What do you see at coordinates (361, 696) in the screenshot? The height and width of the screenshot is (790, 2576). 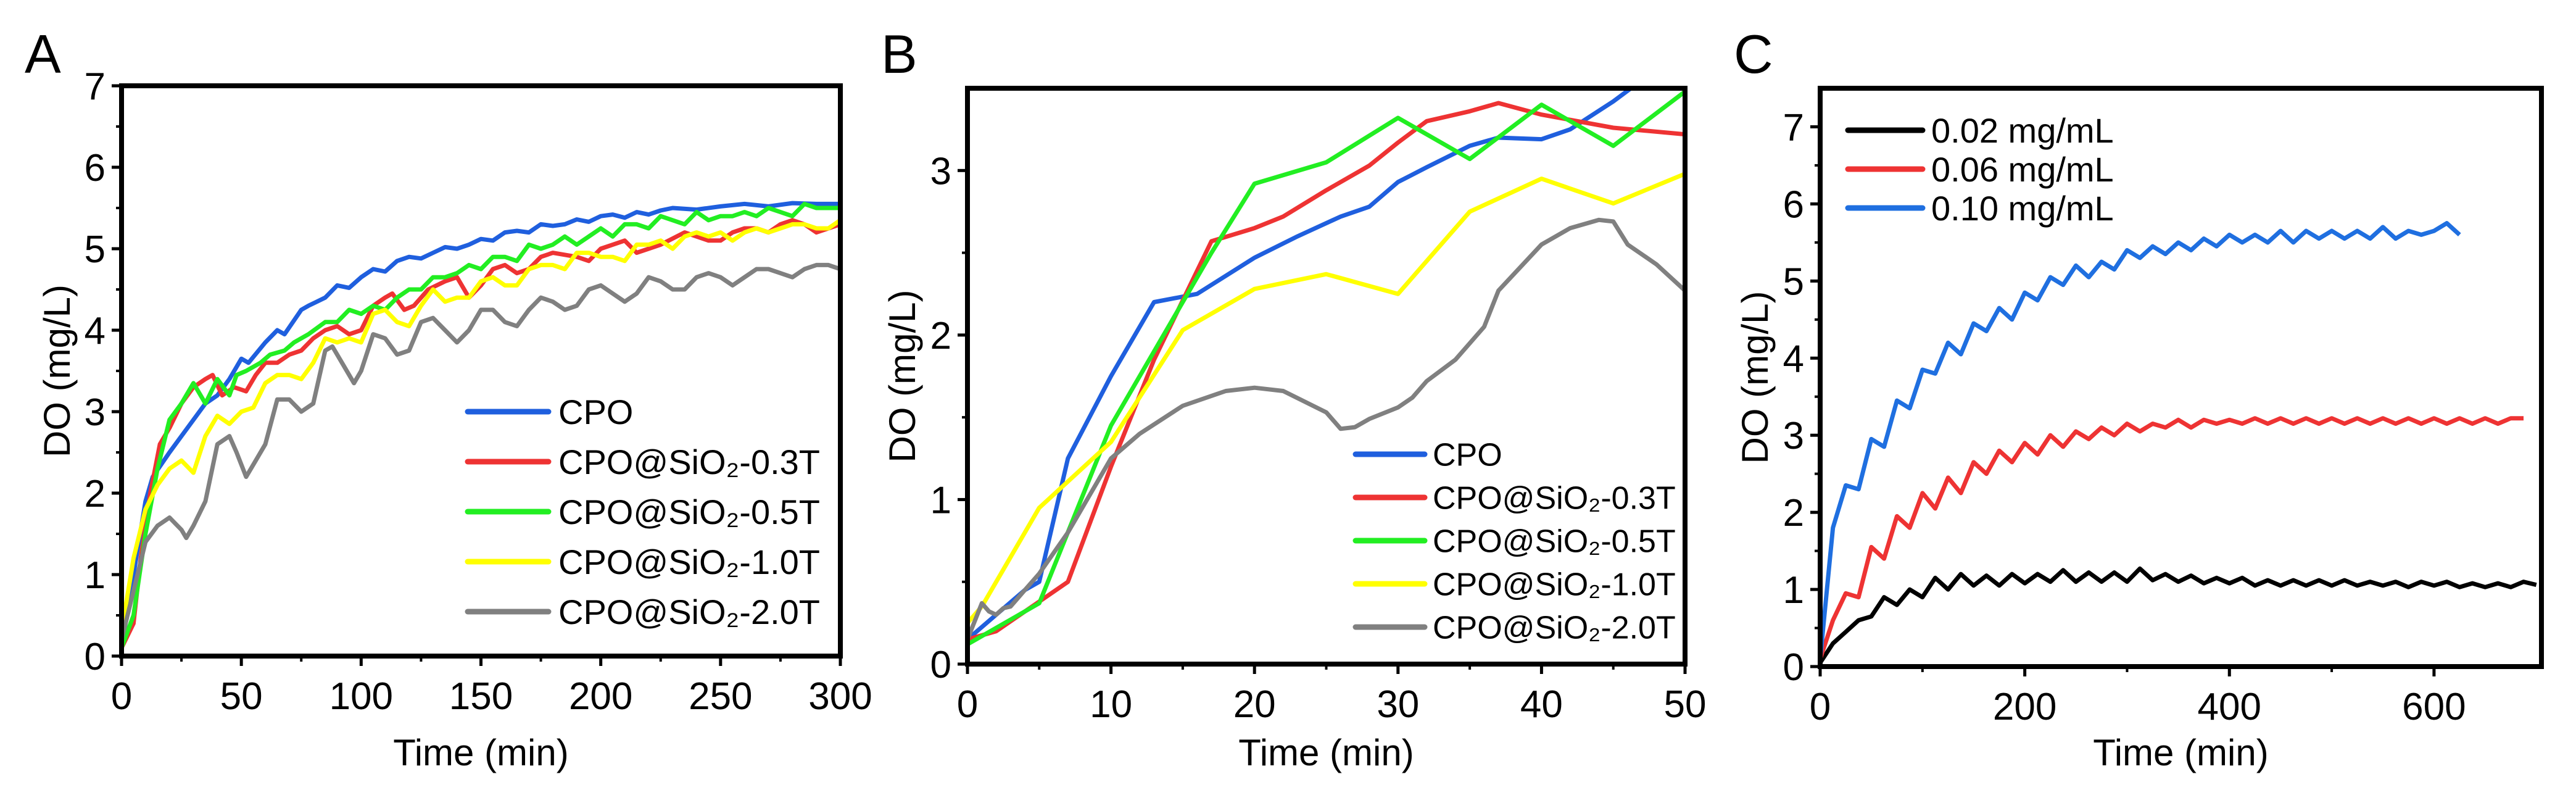 I see `x-tick-label: 100` at bounding box center [361, 696].